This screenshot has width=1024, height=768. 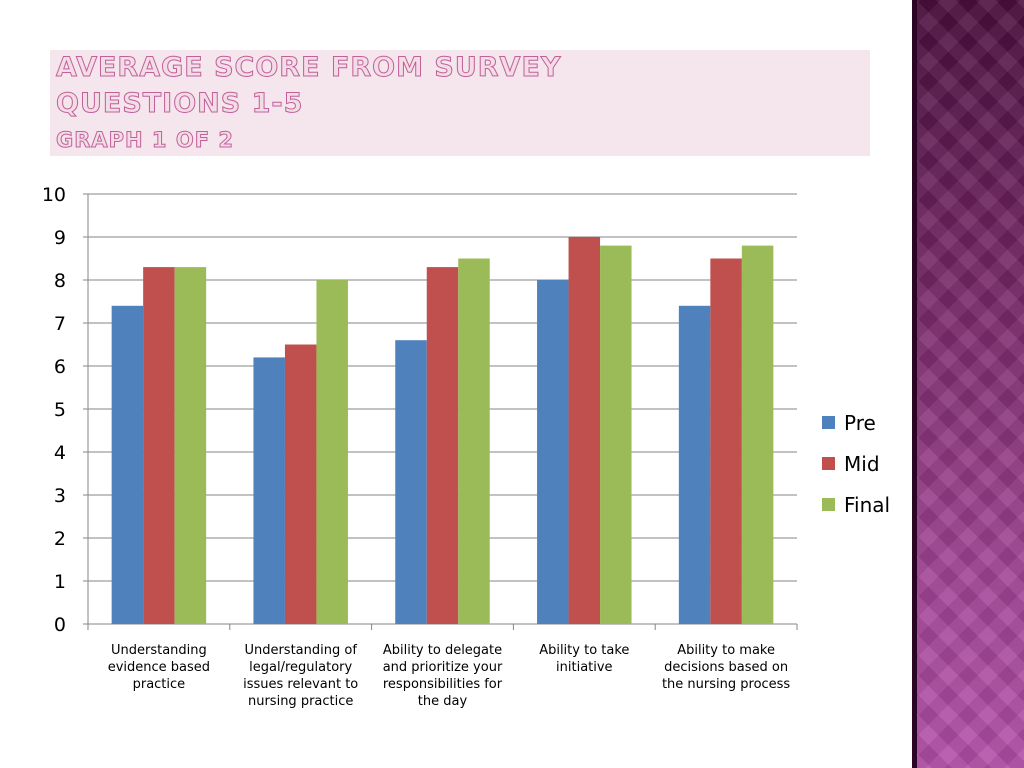 What do you see at coordinates (60, 410) in the screenshot?
I see `y-tick-label: 5` at bounding box center [60, 410].